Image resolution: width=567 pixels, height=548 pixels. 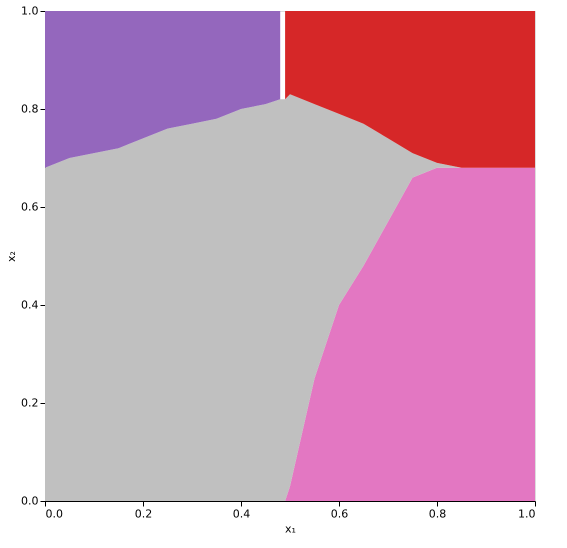 What do you see at coordinates (339, 514) in the screenshot?
I see `x-tick-label: 0.6` at bounding box center [339, 514].